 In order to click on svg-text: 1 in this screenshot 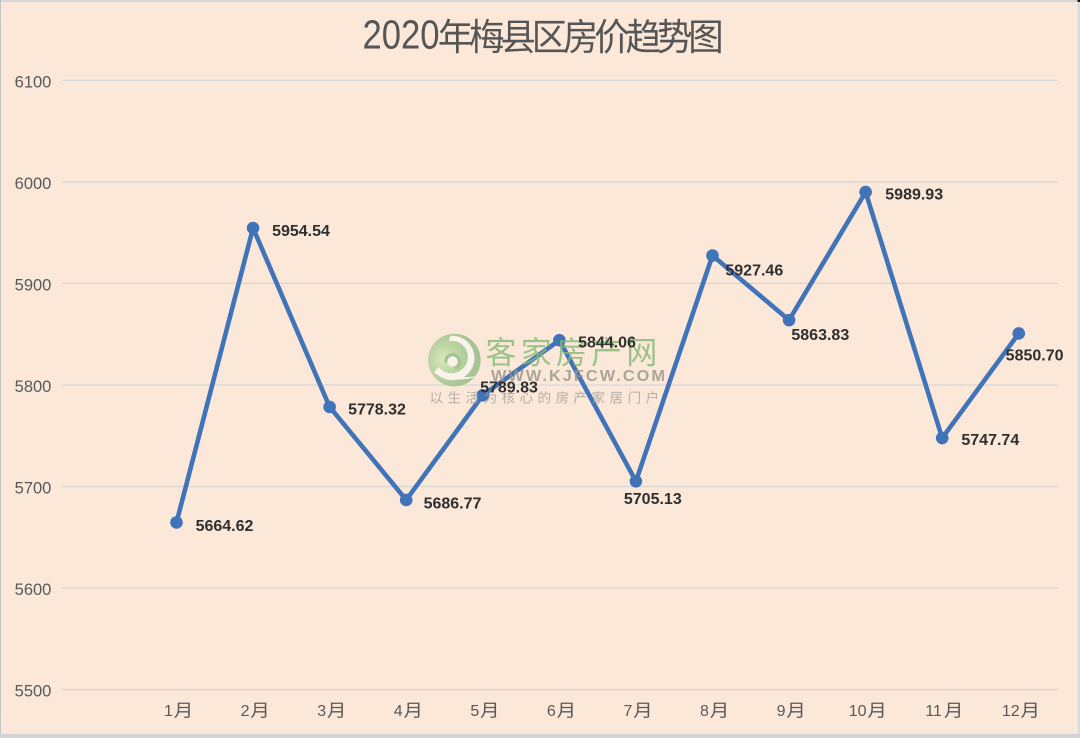, I will do `click(168, 711)`.